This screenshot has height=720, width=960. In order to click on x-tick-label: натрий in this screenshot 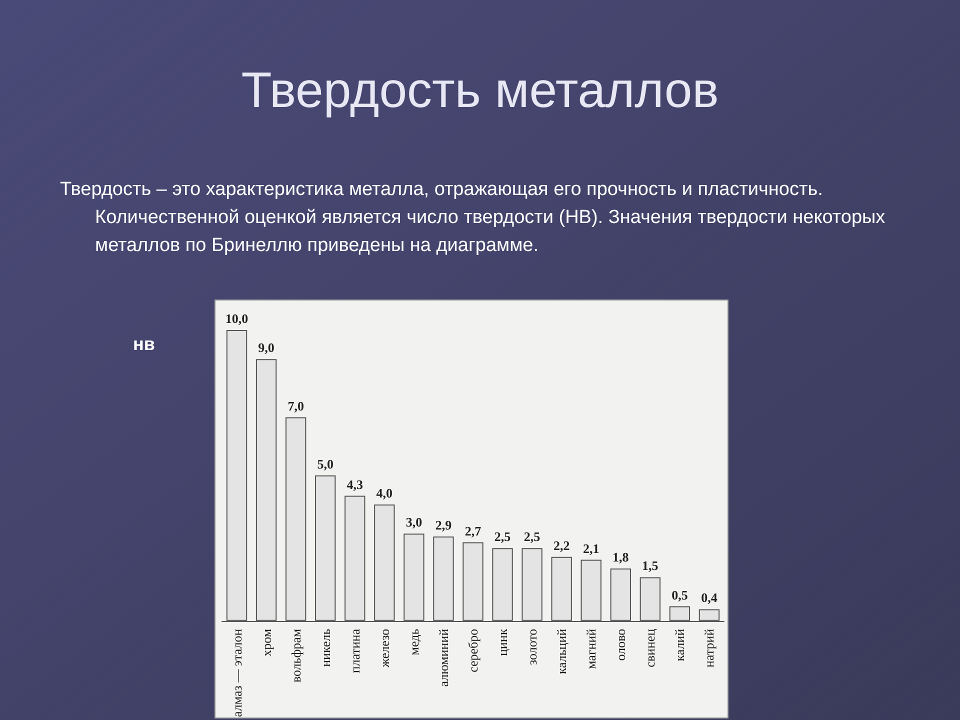, I will do `click(709, 648)`.